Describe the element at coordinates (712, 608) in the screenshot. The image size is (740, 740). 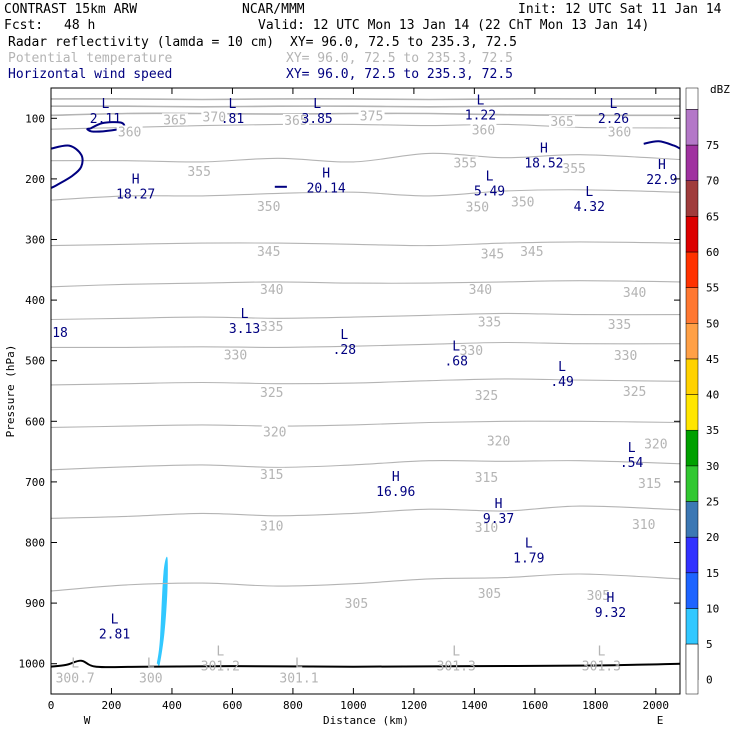
I see `colorbar-label: 10` at that location.